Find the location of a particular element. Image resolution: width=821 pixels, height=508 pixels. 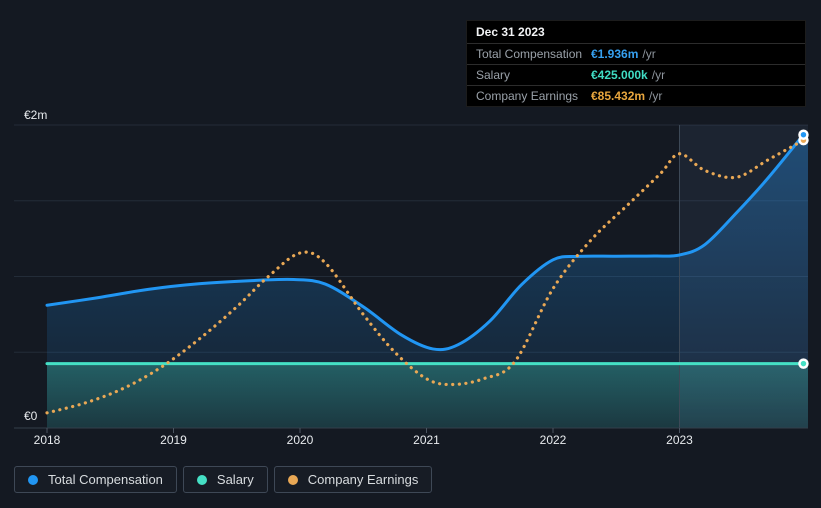

tooltip-row-salary: Salary €425.000k /yr is located at coordinates (636, 74).